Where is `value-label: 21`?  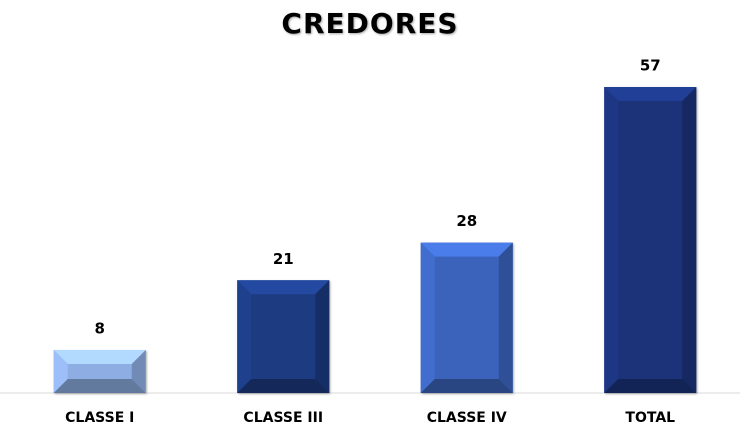
value-label: 21 is located at coordinates (283, 259).